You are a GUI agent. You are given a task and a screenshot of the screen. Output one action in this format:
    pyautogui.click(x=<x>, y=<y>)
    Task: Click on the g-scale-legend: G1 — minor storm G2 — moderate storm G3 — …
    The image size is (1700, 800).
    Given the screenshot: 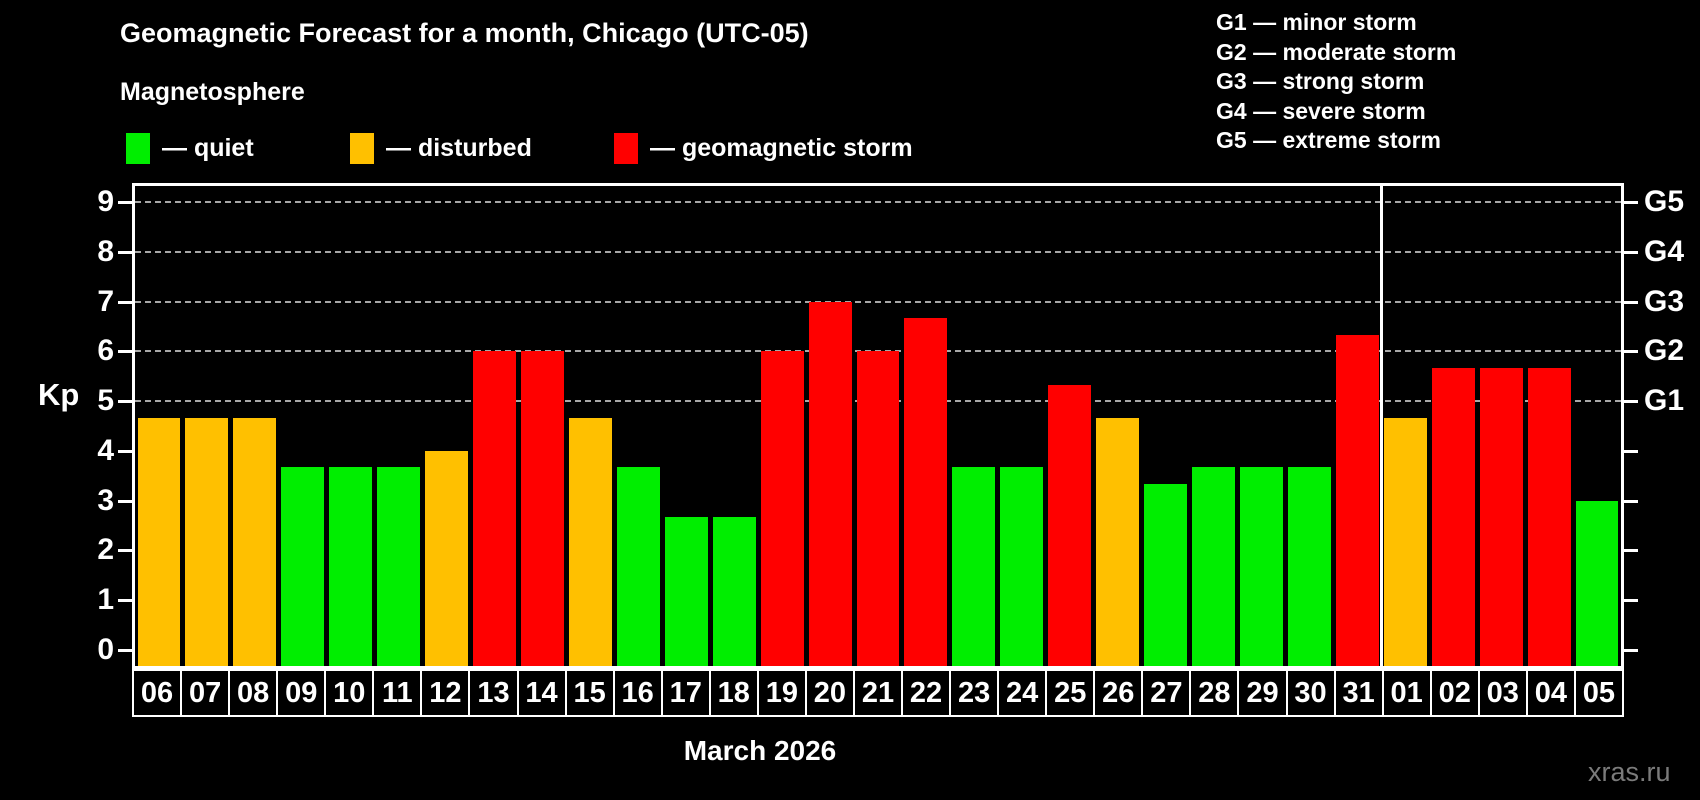 What is the action you would take?
    pyautogui.click(x=1336, y=82)
    